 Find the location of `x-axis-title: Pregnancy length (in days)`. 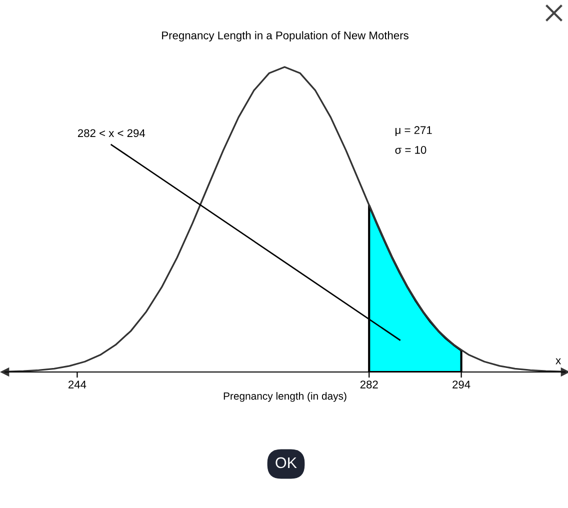

x-axis-title: Pregnancy length (in days) is located at coordinates (285, 397).